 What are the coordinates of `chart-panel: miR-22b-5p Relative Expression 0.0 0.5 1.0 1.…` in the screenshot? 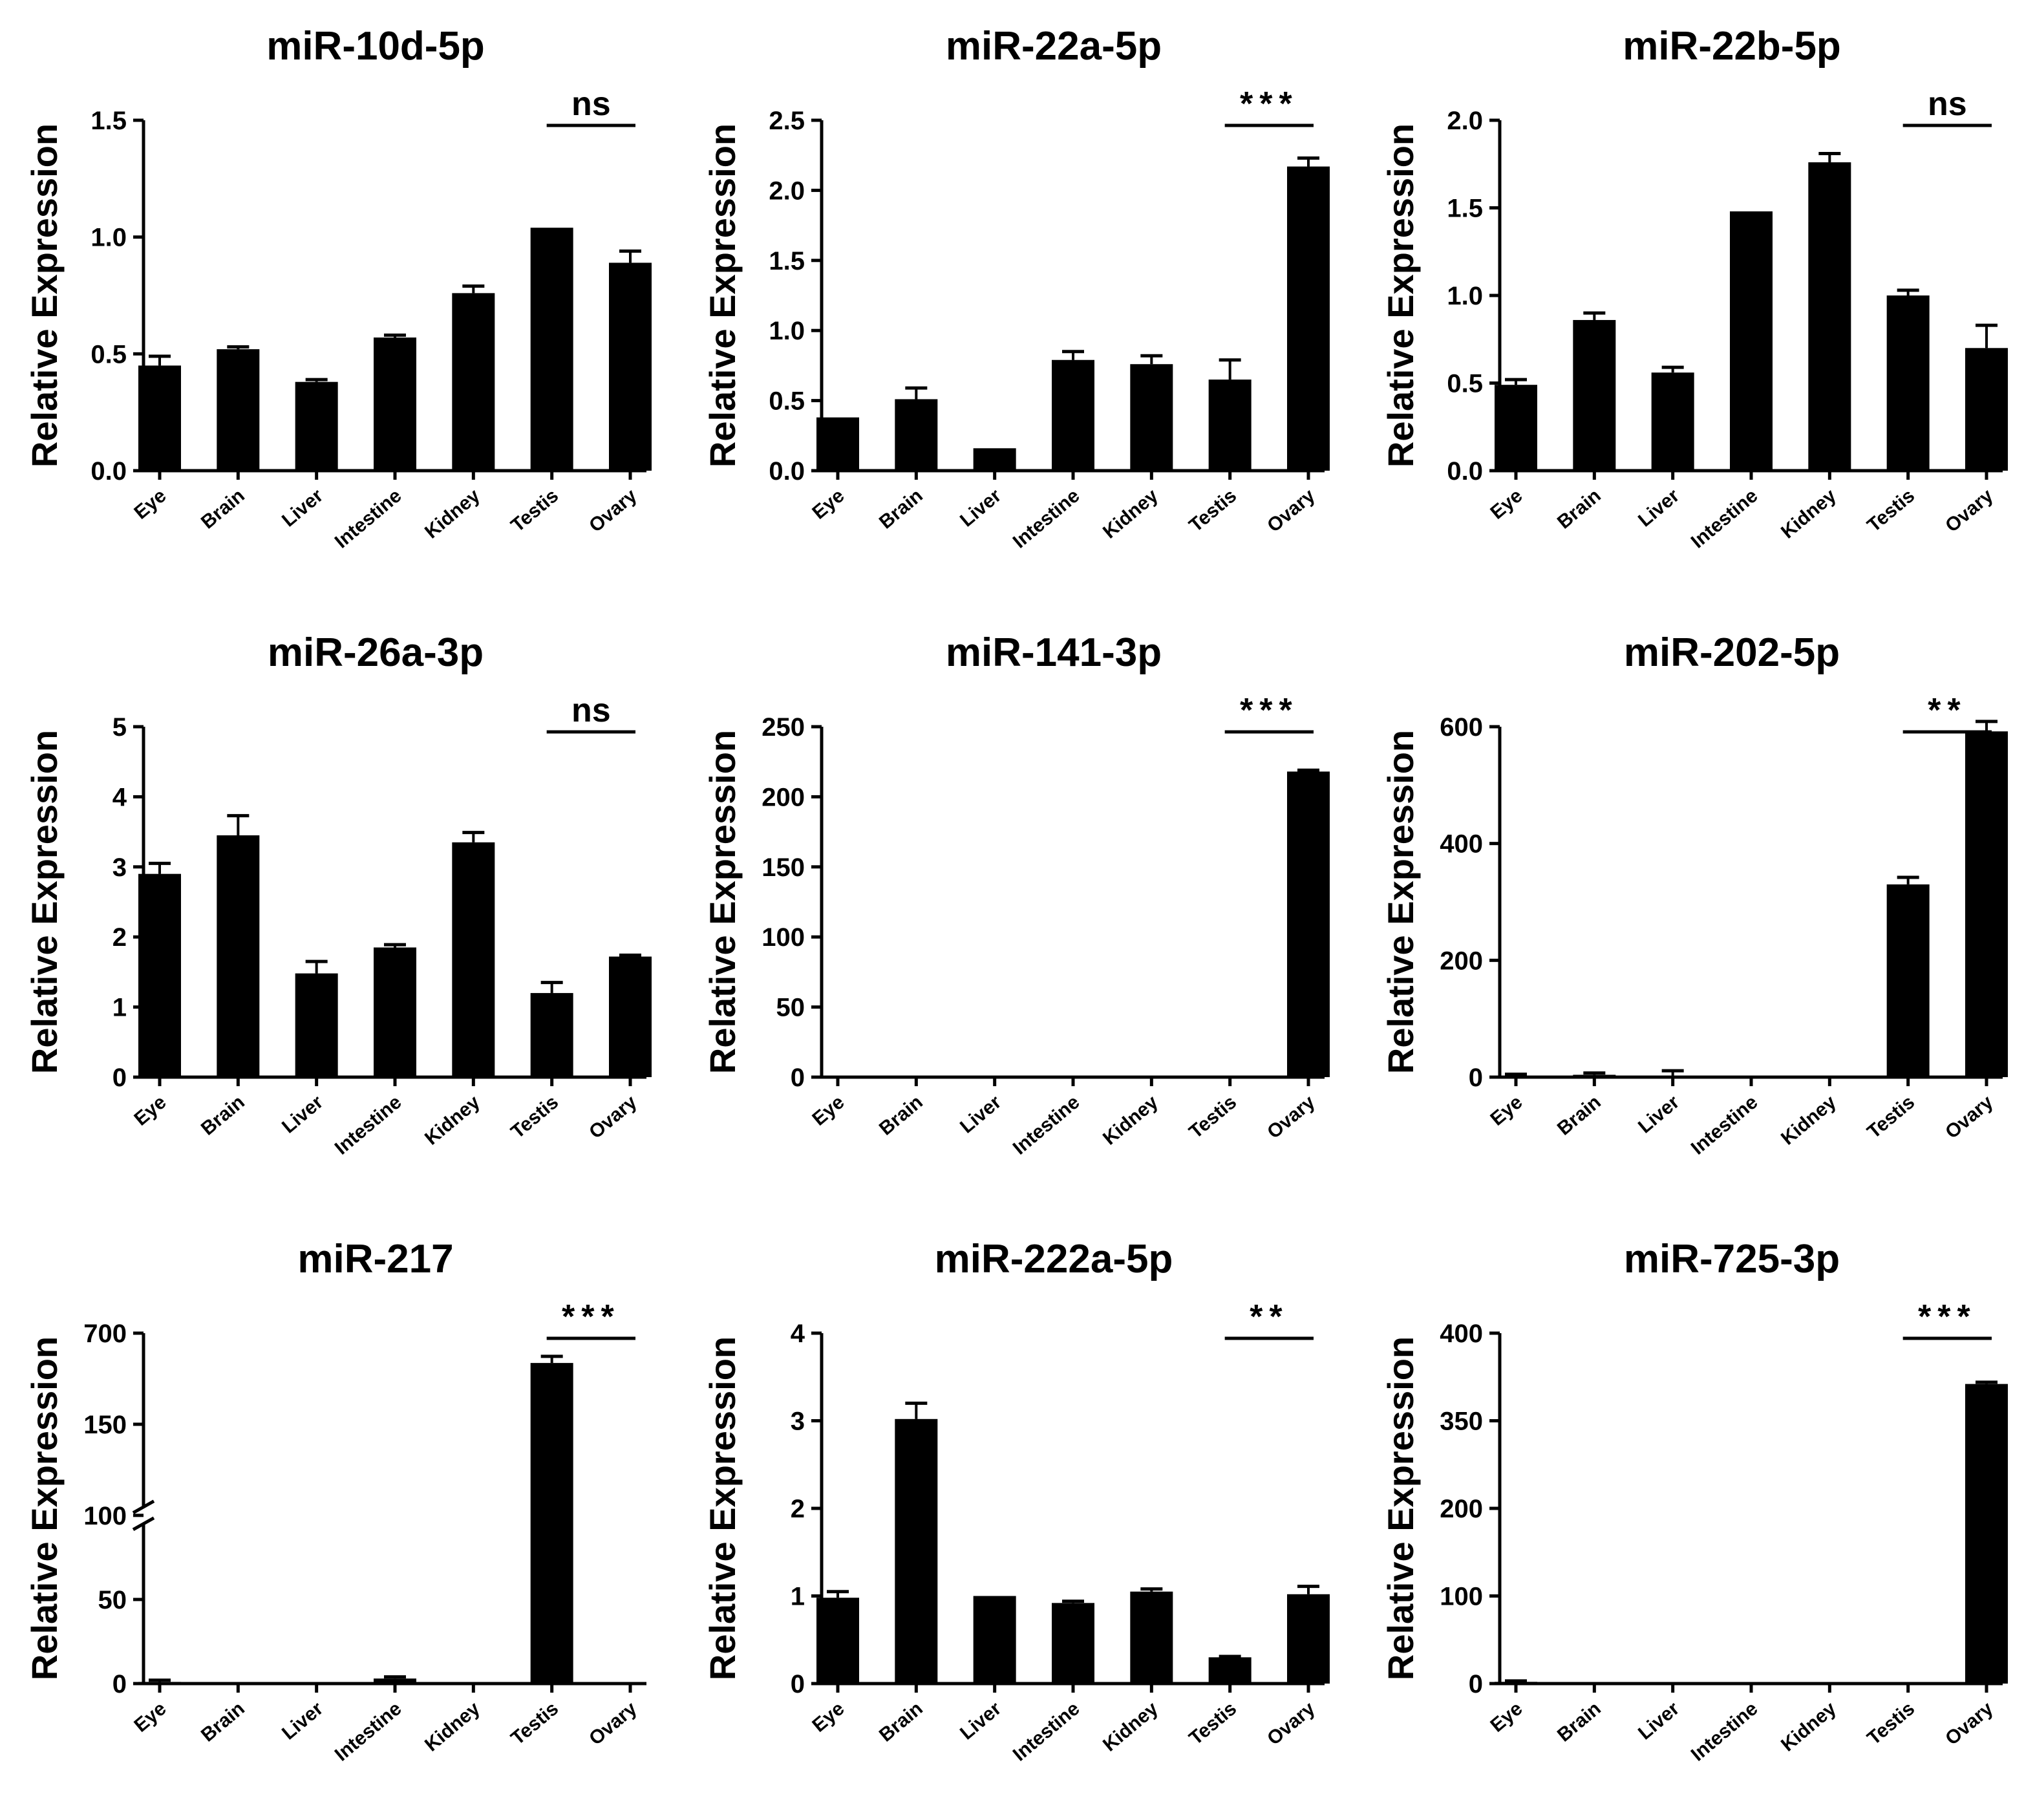 It's located at (1695, 303).